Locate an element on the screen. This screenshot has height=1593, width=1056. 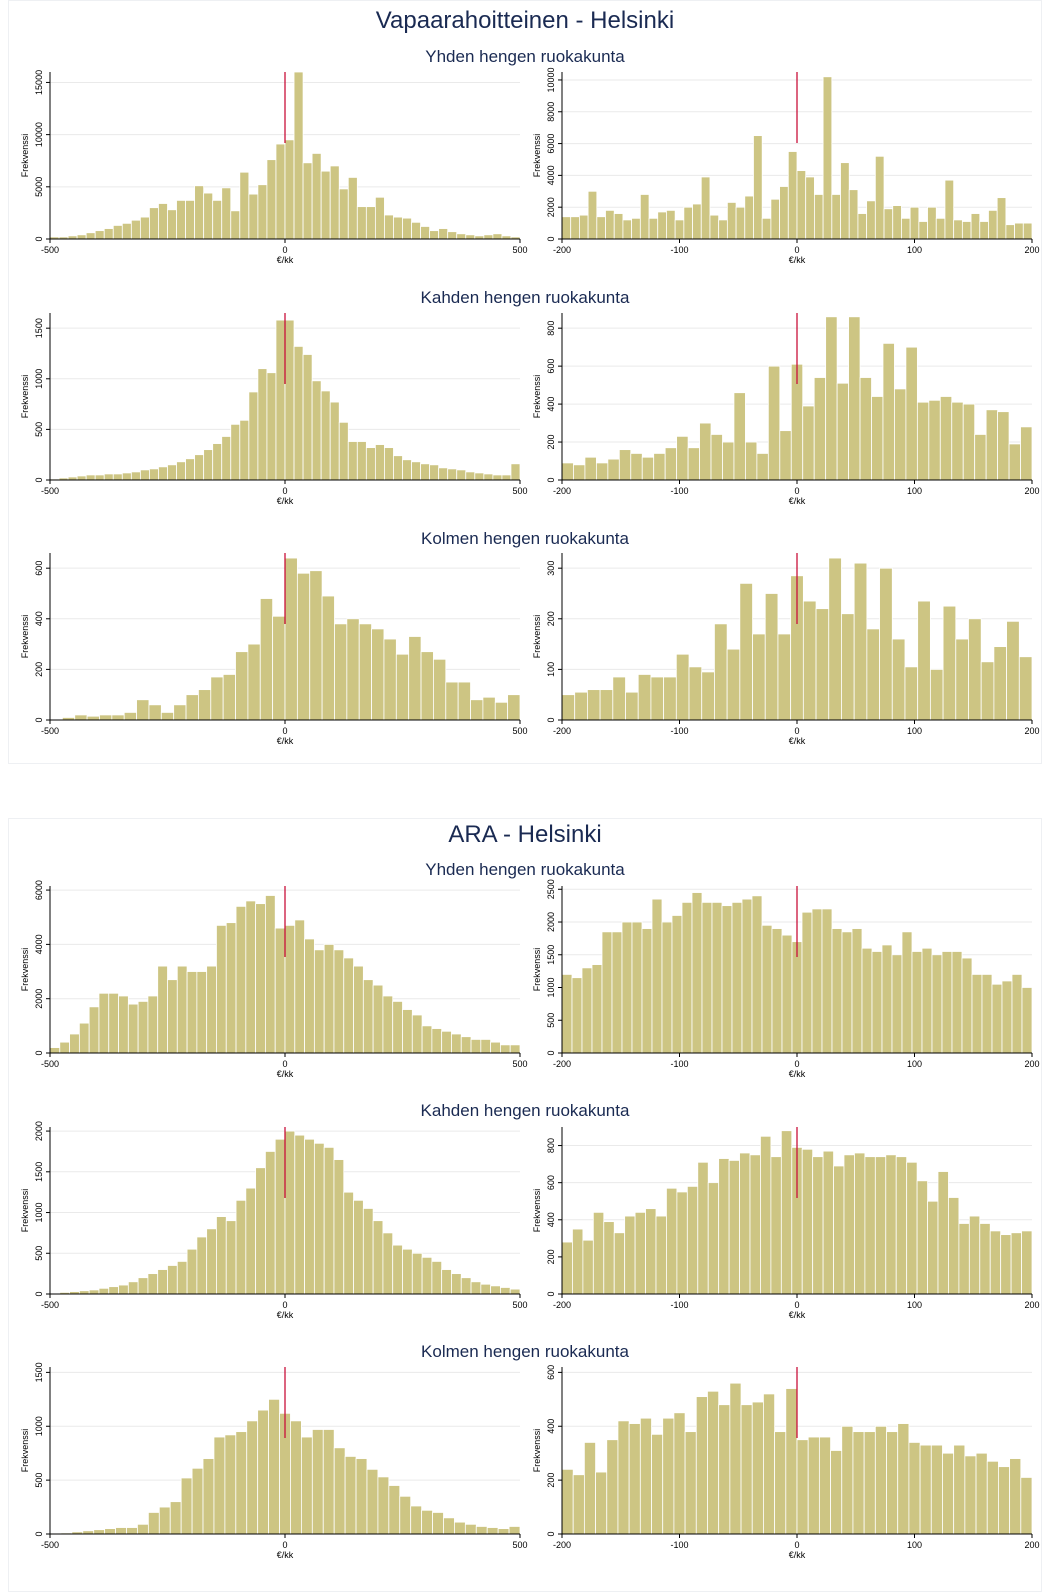
y-tick-label: 1000 is located at coordinates (39, 1426).